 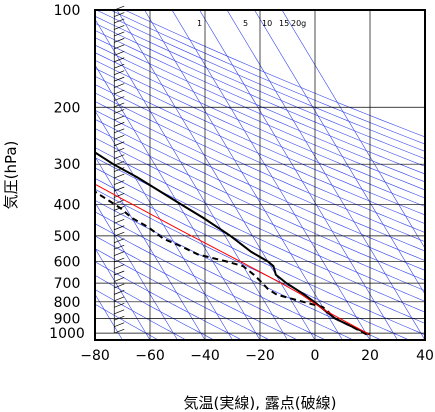 What do you see at coordinates (267, 23) in the screenshot?
I see `mixing-ratio-label-10: 10` at bounding box center [267, 23].